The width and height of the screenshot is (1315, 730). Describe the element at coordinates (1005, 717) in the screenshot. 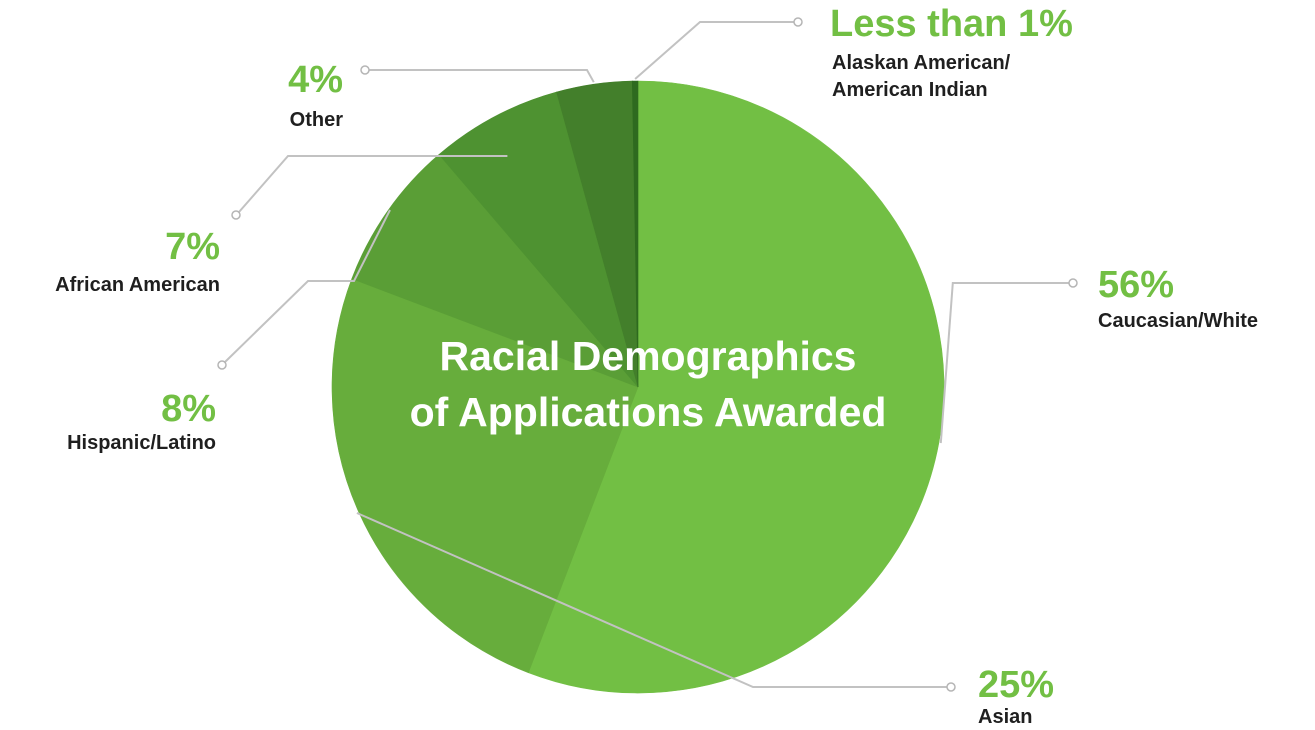

I see `slice-category-asian: Asian` at that location.